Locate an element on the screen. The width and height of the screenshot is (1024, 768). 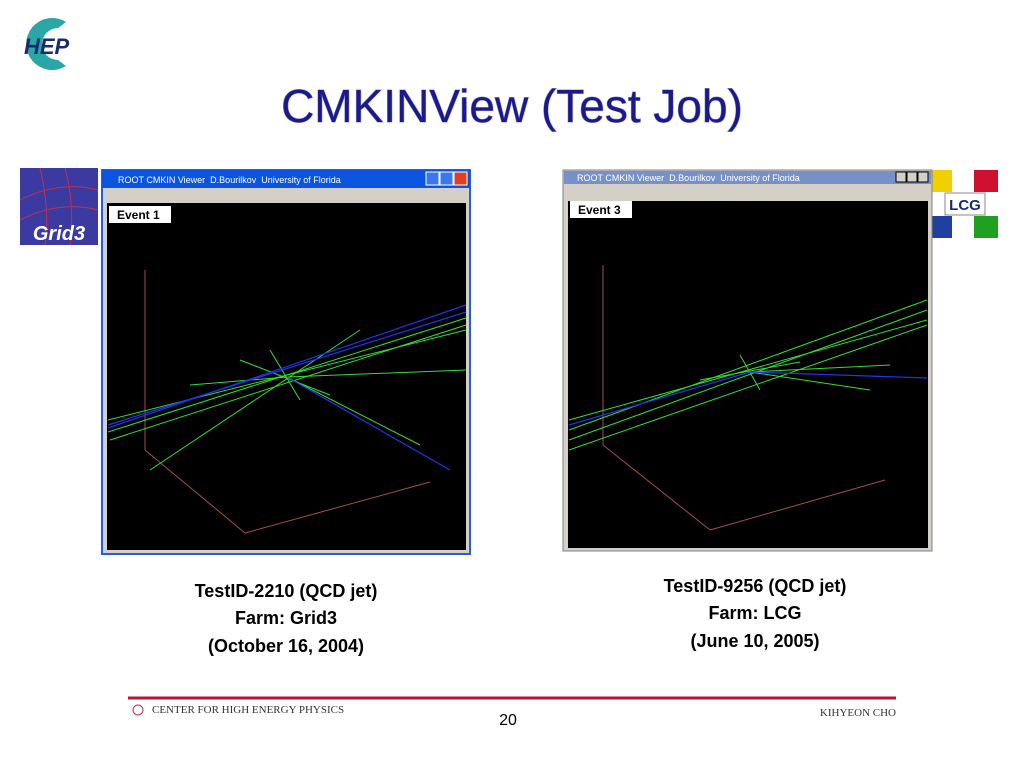
badge-grid is located at coordinates (59, 206).